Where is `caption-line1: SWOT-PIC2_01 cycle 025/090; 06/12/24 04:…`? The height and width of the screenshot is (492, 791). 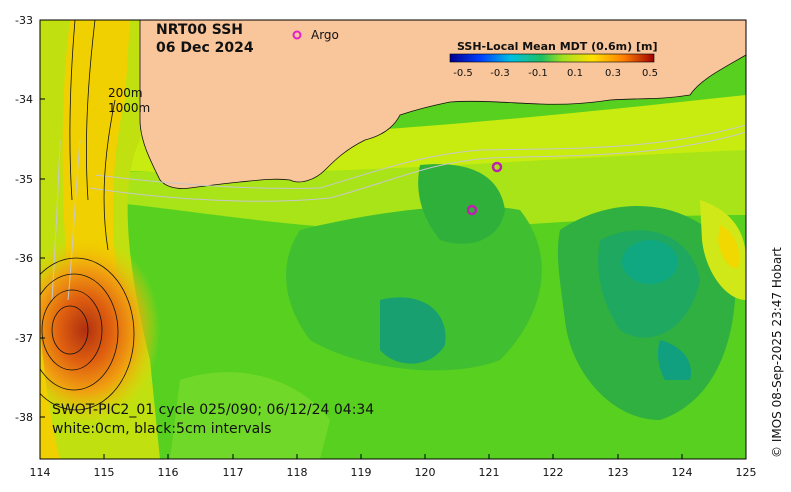
caption-line1: SWOT-PIC2_01 cycle 025/090; 06/12/24 04:… is located at coordinates (213, 410).